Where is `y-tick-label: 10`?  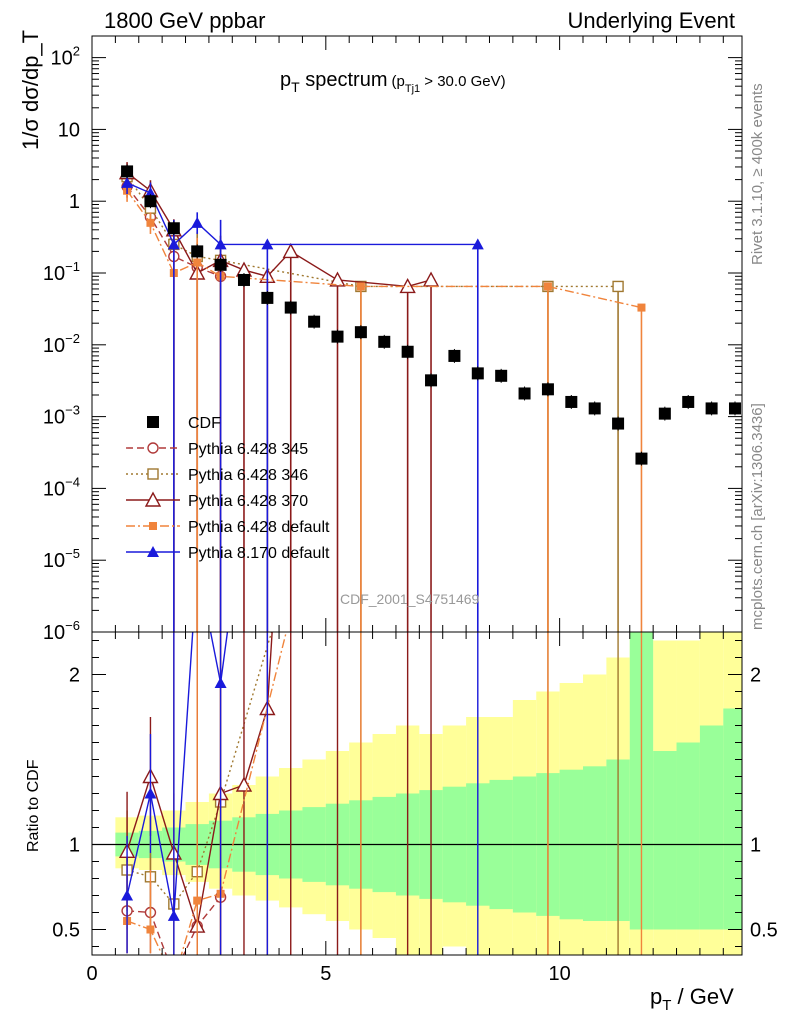
y-tick-label: 10 is located at coordinates (69, 130).